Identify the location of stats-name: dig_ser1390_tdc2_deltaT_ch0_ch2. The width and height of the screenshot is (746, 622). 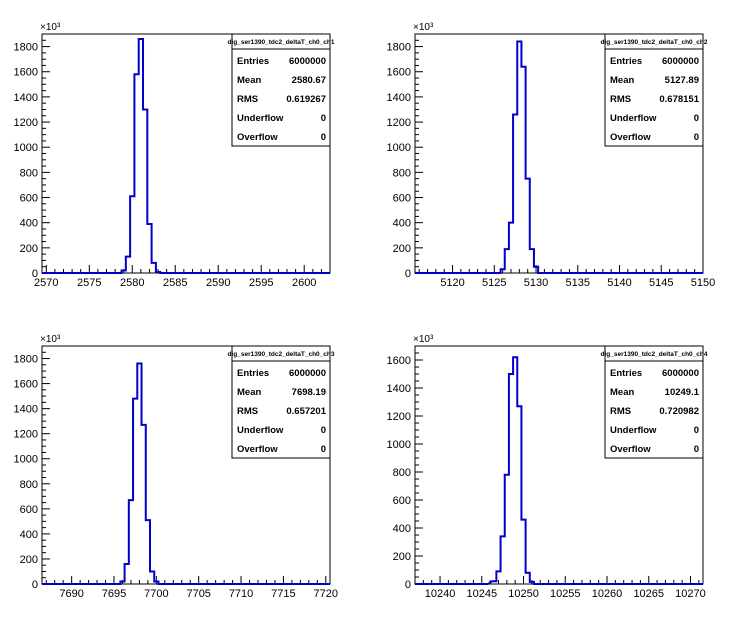
(654, 42).